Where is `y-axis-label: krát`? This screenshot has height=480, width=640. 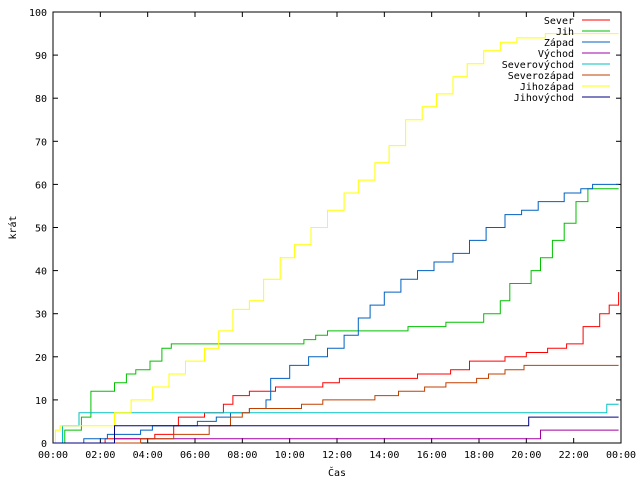
y-axis-label: krát is located at coordinates (13, 227).